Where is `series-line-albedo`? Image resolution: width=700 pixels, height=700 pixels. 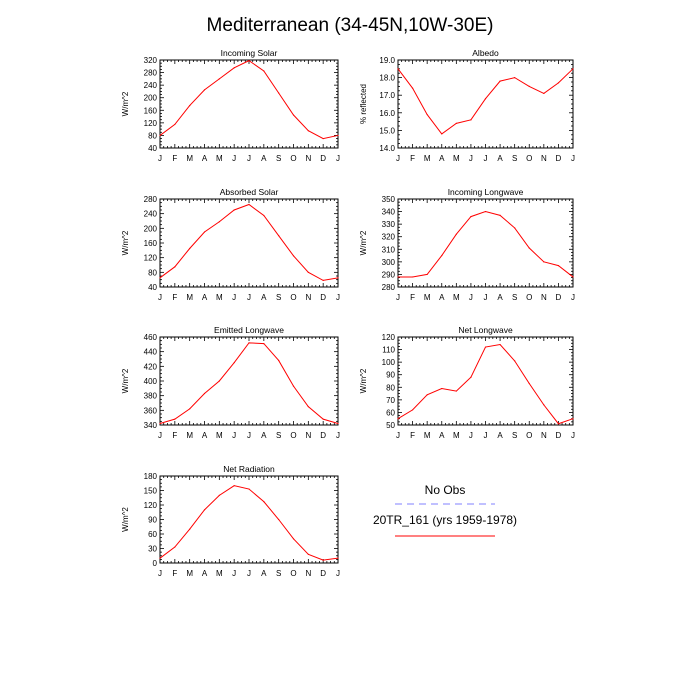 series-line-albedo is located at coordinates (485, 101).